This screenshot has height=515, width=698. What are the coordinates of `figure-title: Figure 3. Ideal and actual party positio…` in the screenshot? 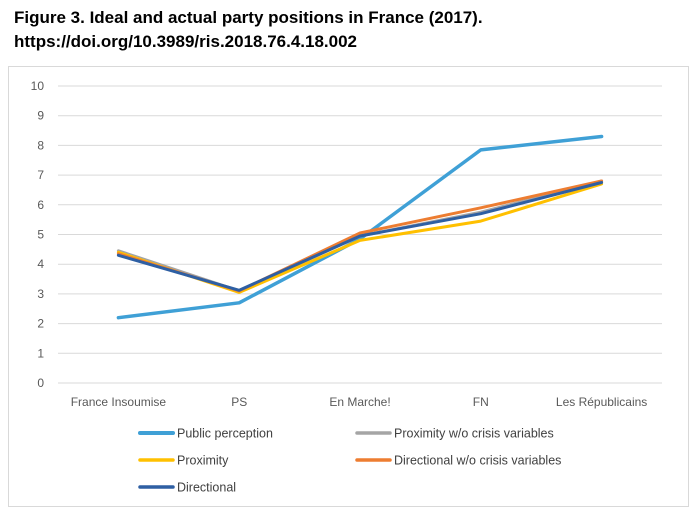 It's located at (354, 30).